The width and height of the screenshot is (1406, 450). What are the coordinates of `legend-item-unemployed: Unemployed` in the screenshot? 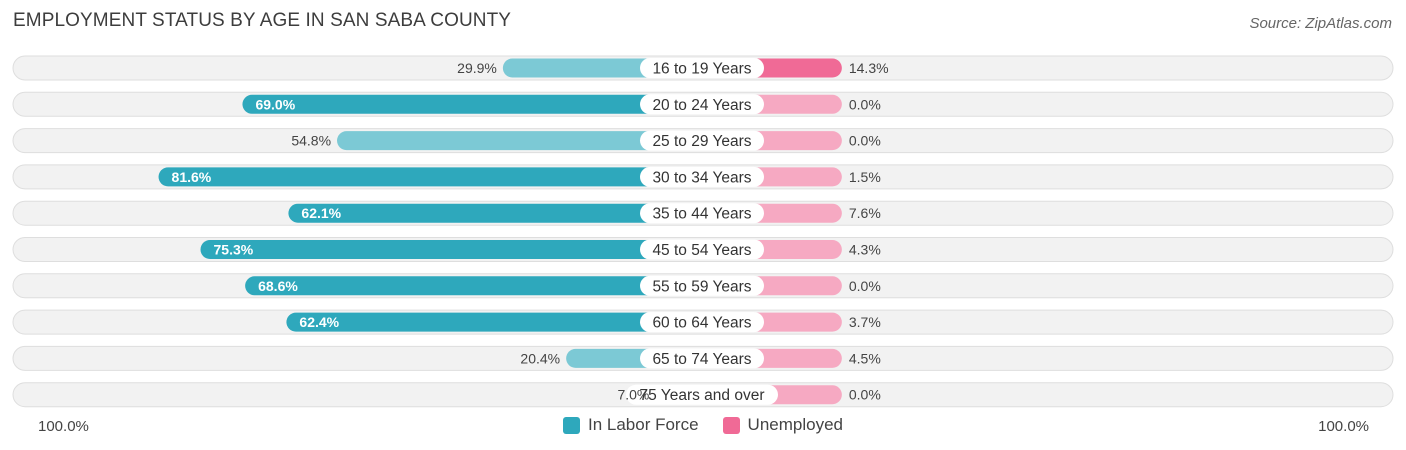 It's located at (782, 425).